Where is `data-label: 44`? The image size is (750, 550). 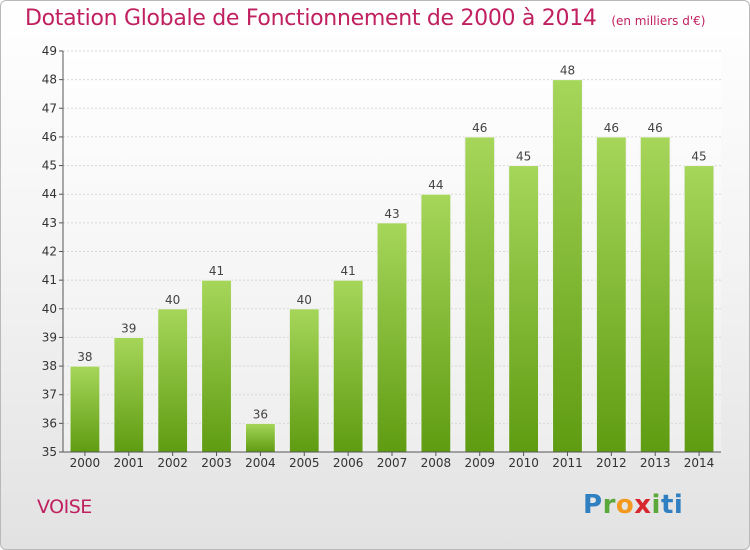
data-label: 44 is located at coordinates (435, 185).